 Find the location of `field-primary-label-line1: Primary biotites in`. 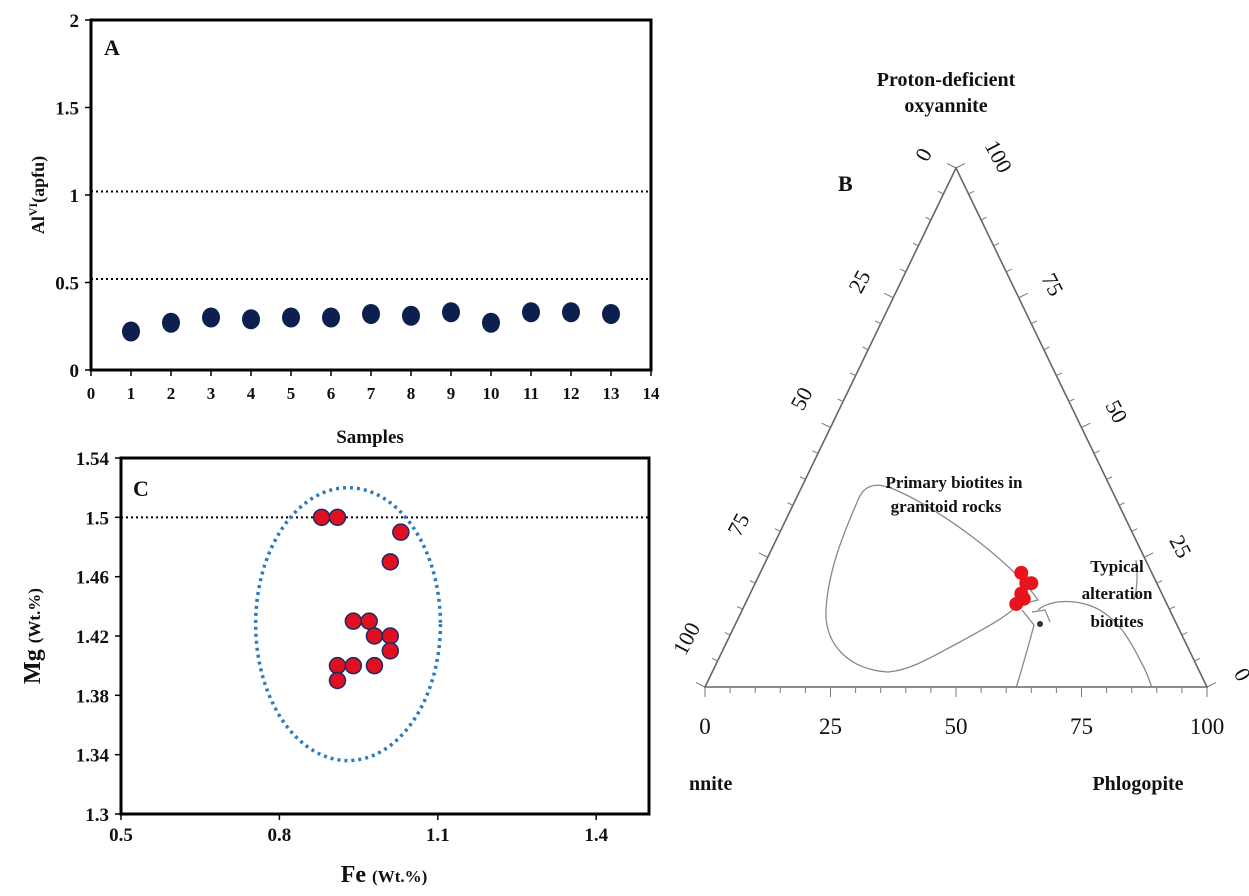

field-primary-label-line1: Primary biotites in is located at coordinates (954, 482).